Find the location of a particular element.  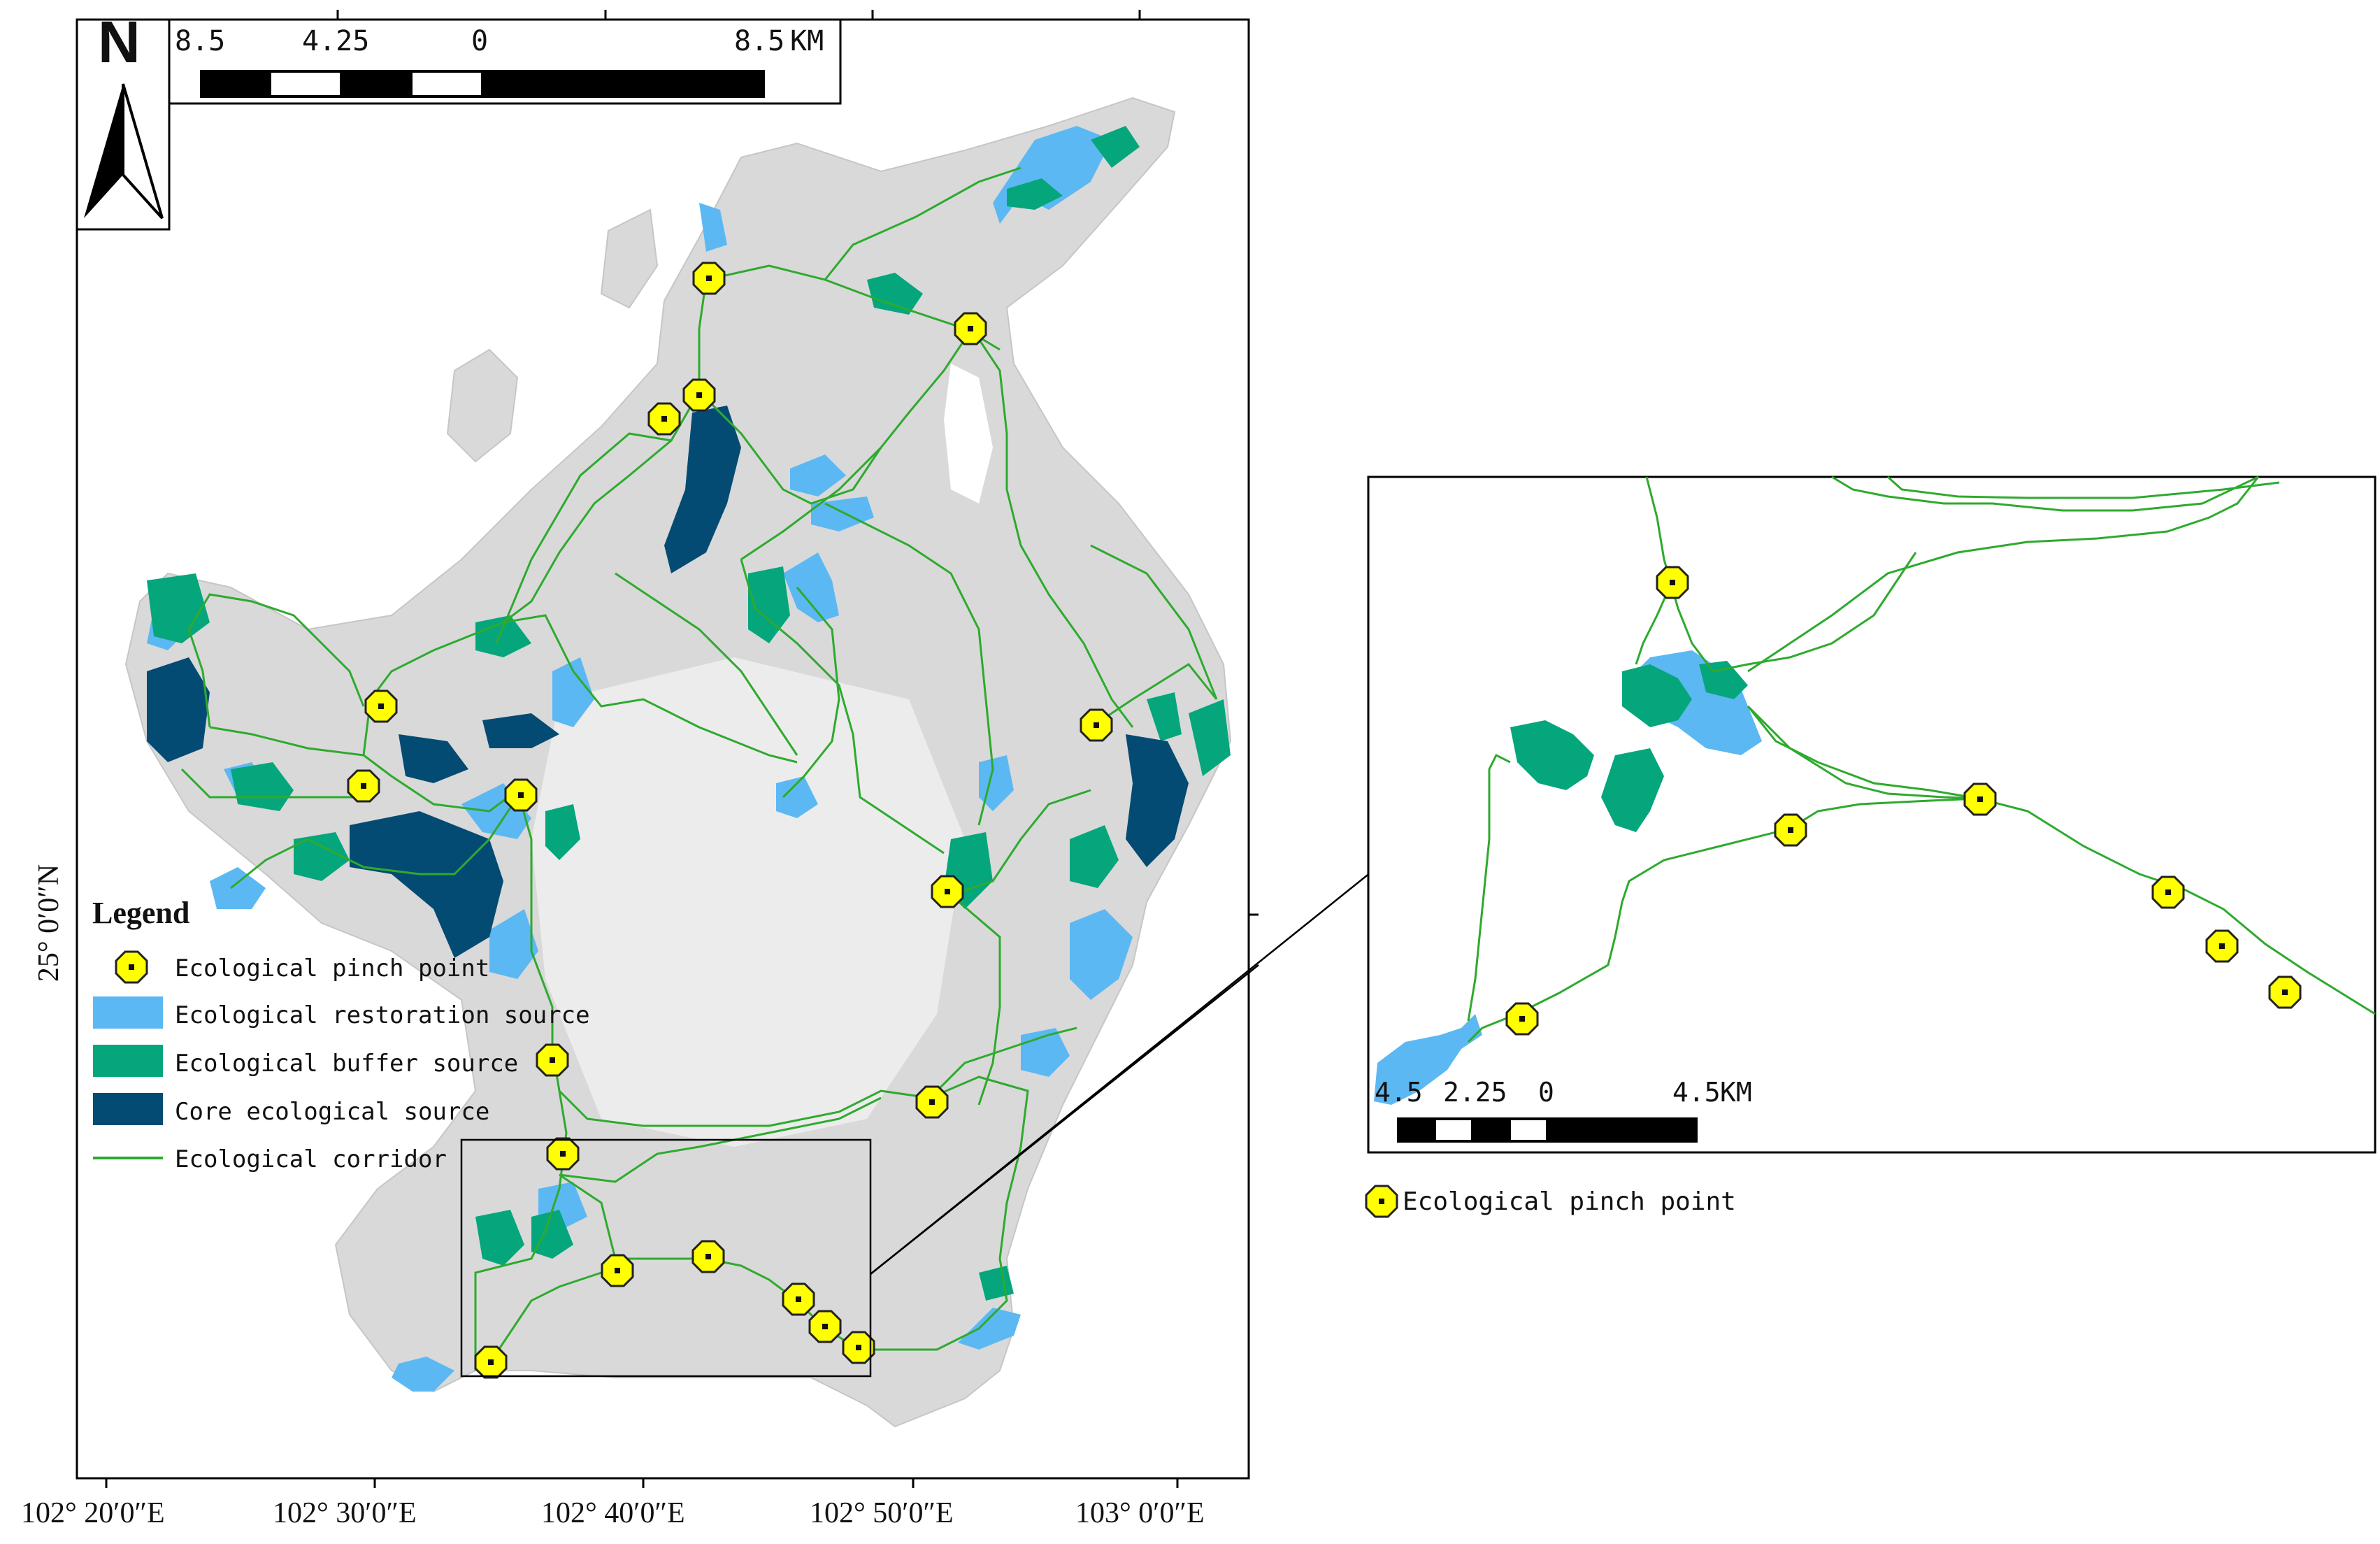

inset-scale-tick-label: 2.25 is located at coordinates (1475, 1092).